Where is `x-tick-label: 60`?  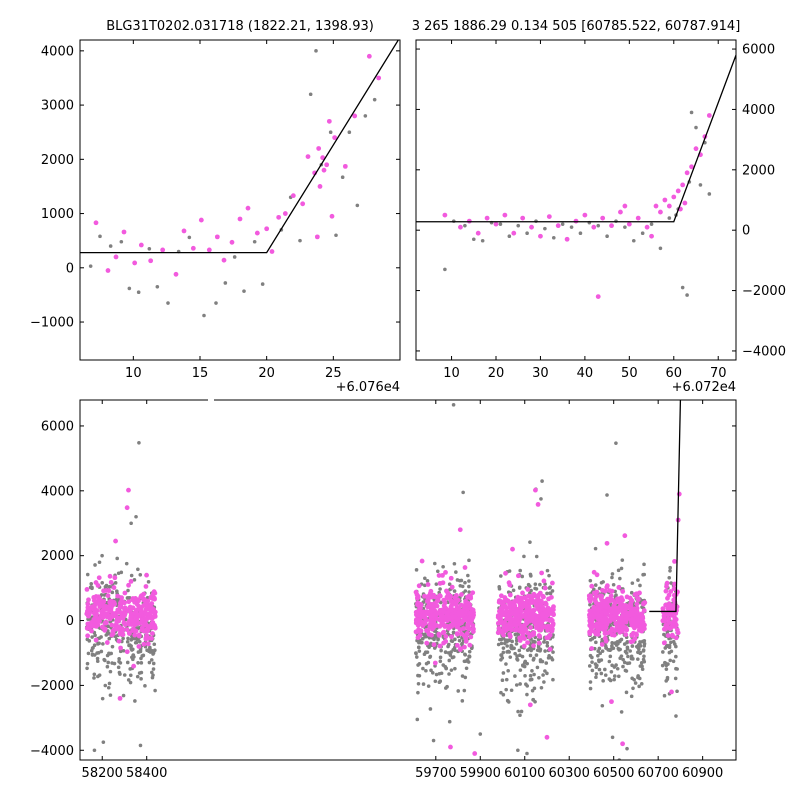
x-tick-label: 60 is located at coordinates (674, 373).